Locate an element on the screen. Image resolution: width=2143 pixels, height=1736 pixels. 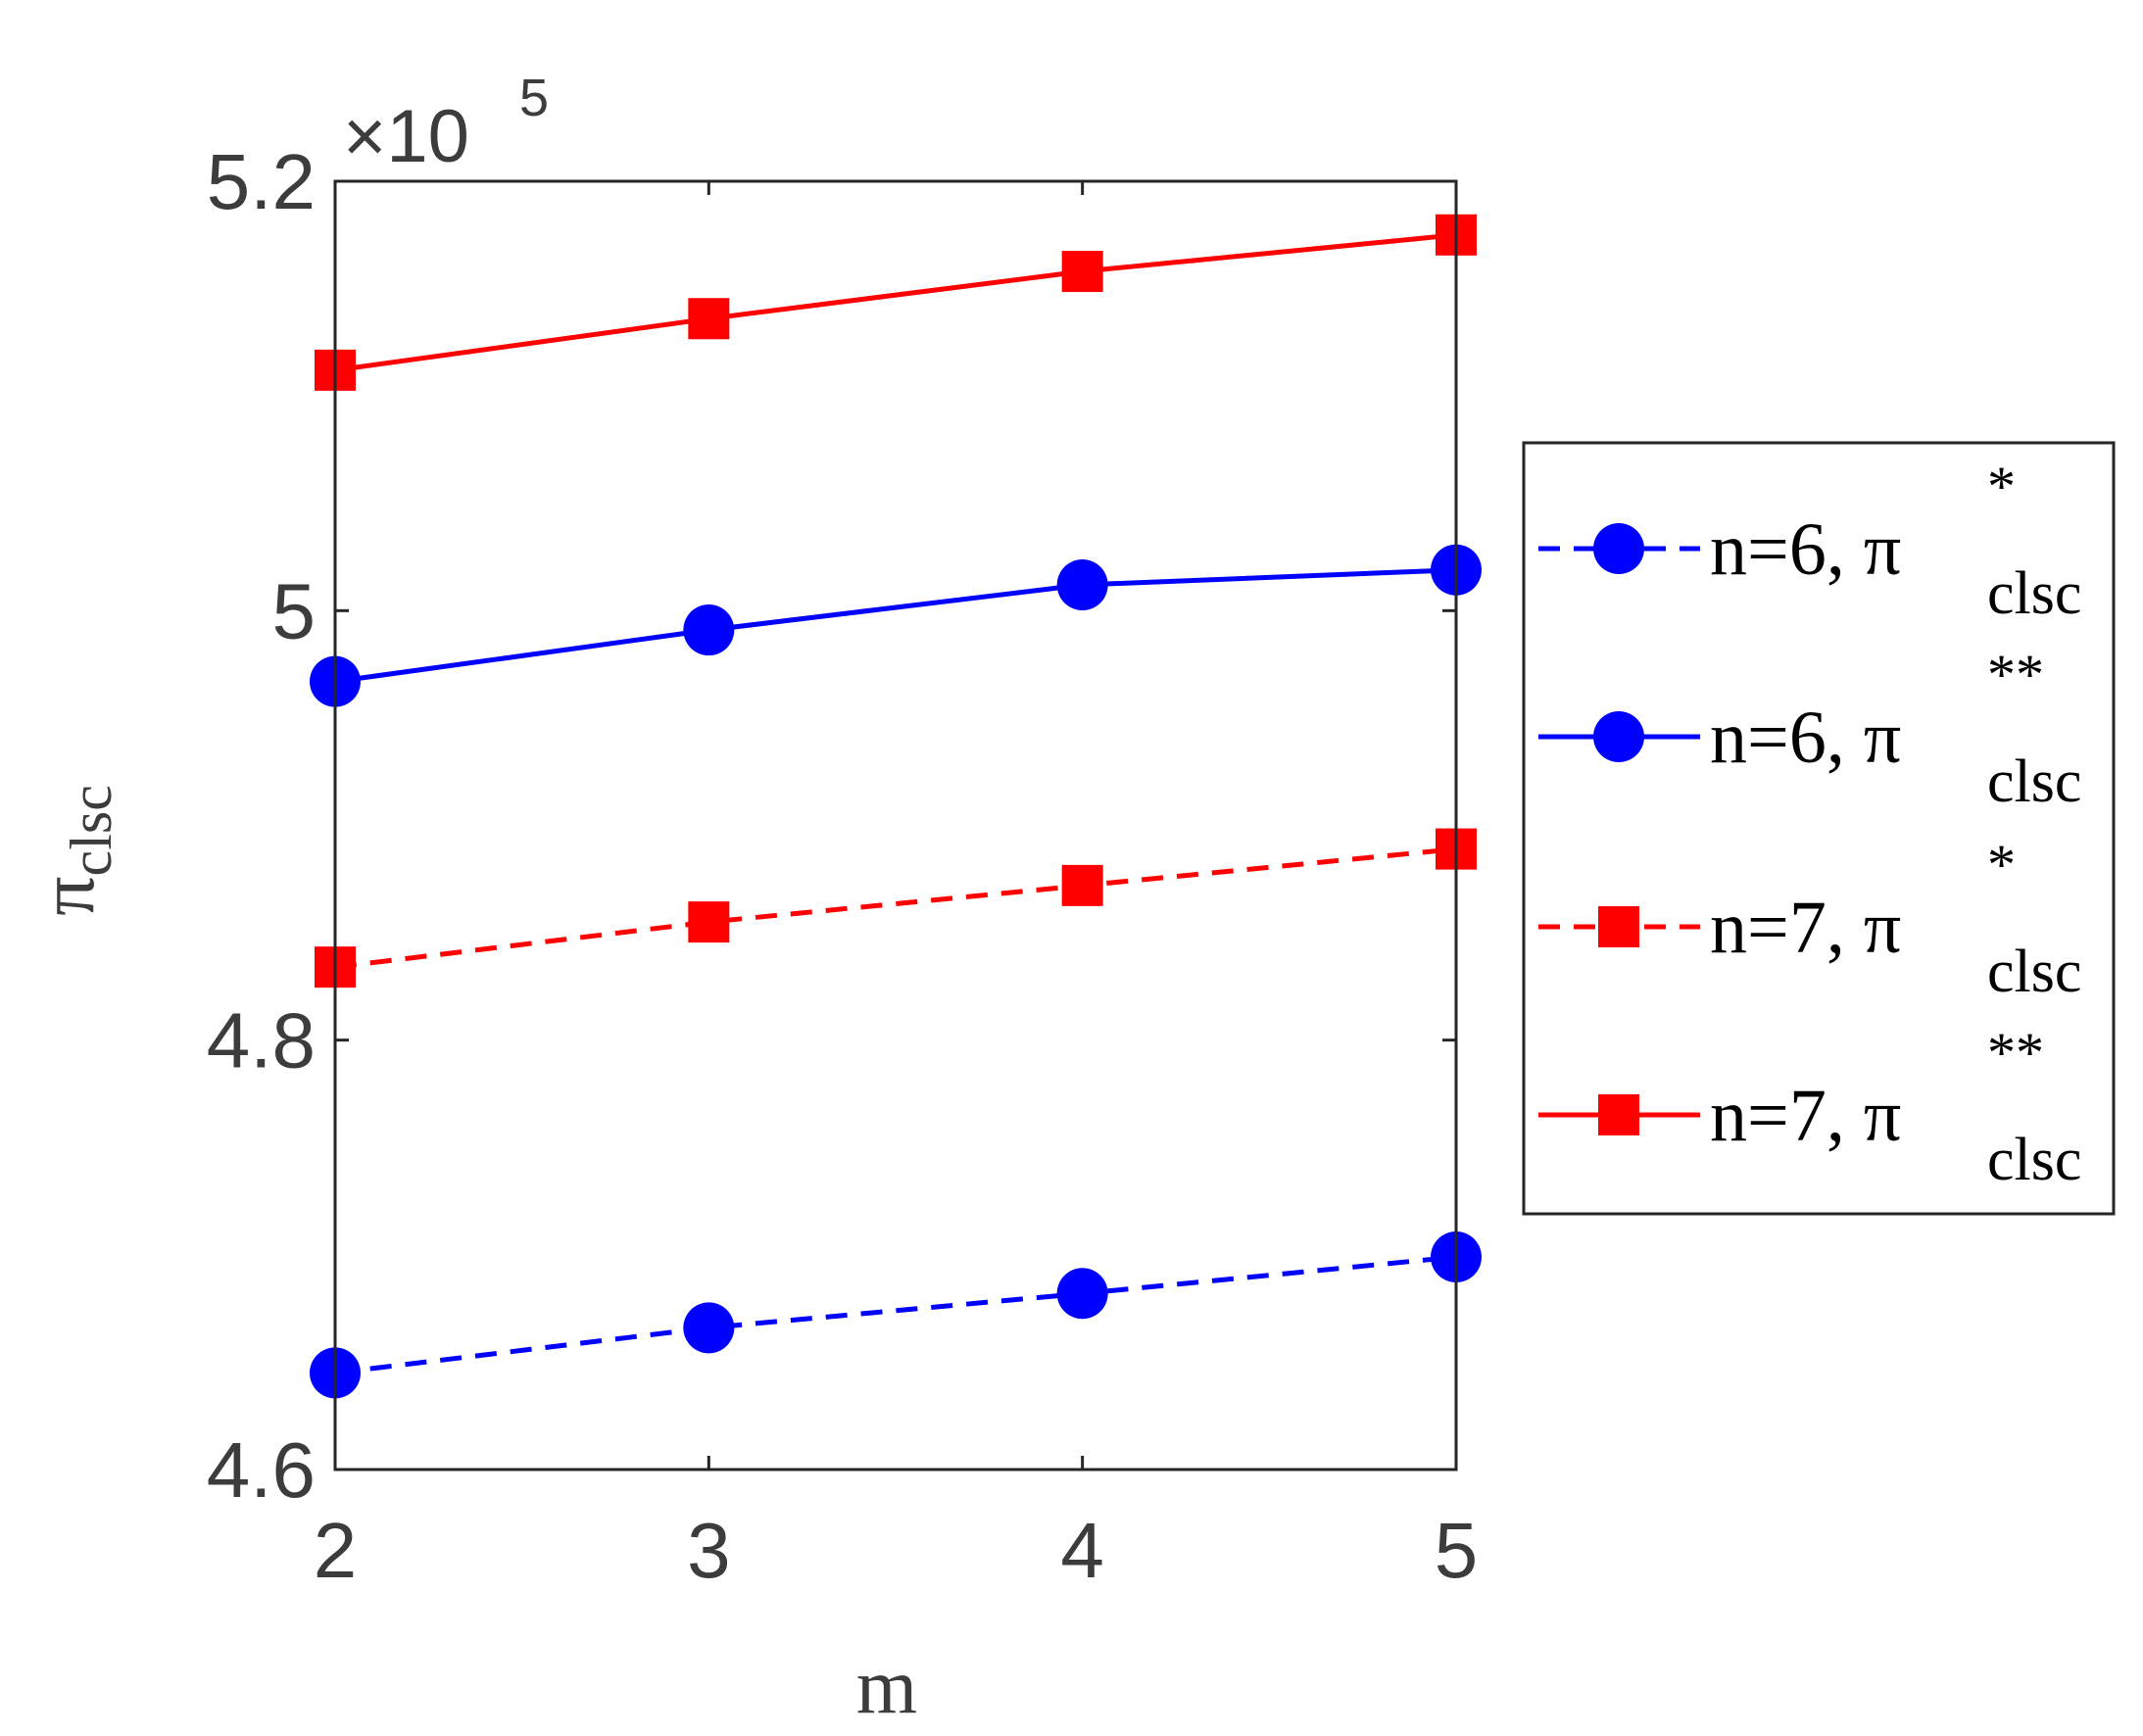
y-tick-label: 5.2 is located at coordinates (261, 182).